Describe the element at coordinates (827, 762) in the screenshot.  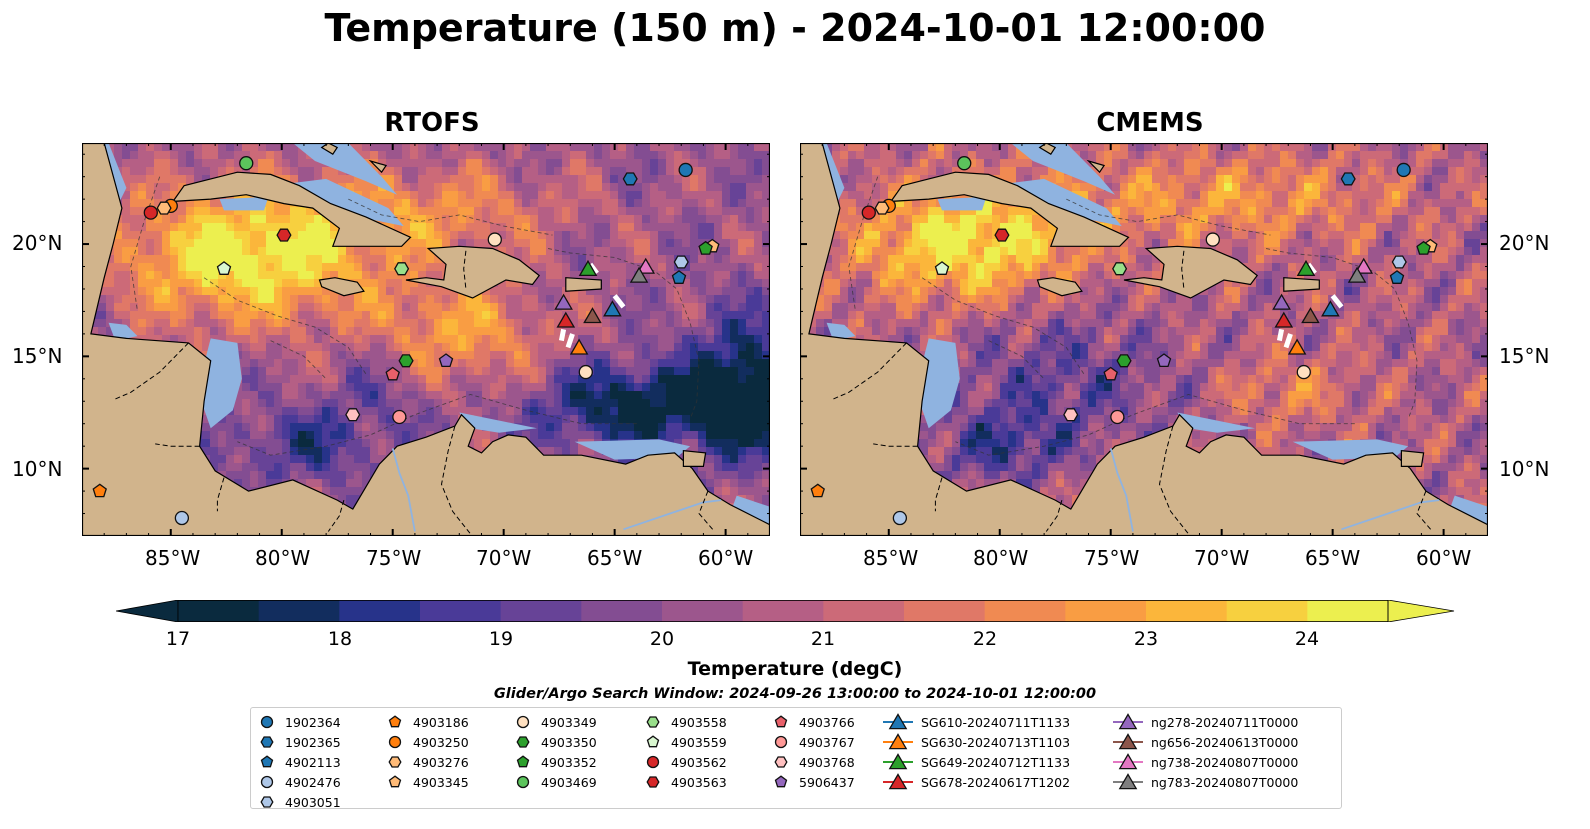
I see `legend-label: 4903768` at that location.